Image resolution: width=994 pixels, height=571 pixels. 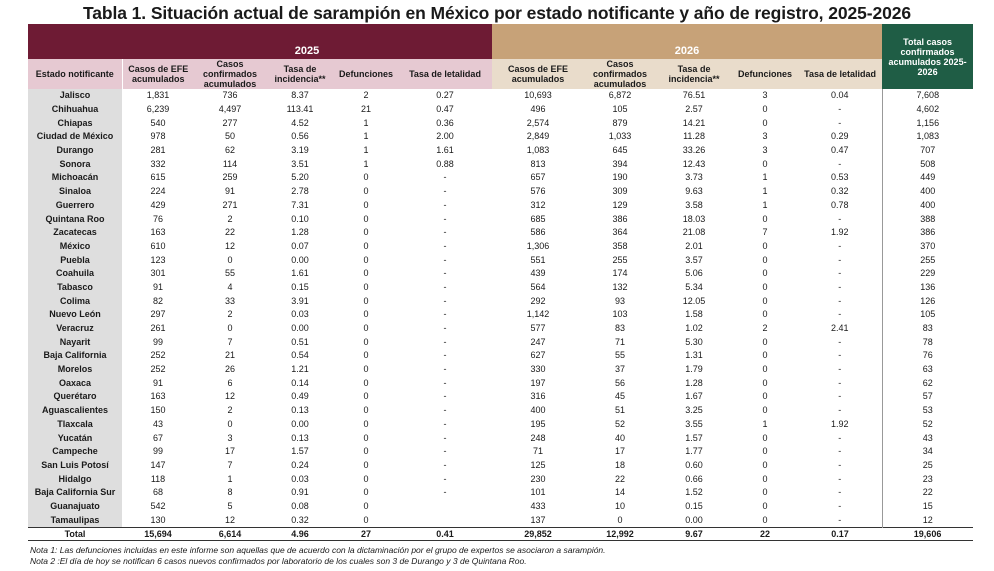 I want to click on state-name-cell: Veracruz, so click(x=75, y=328).